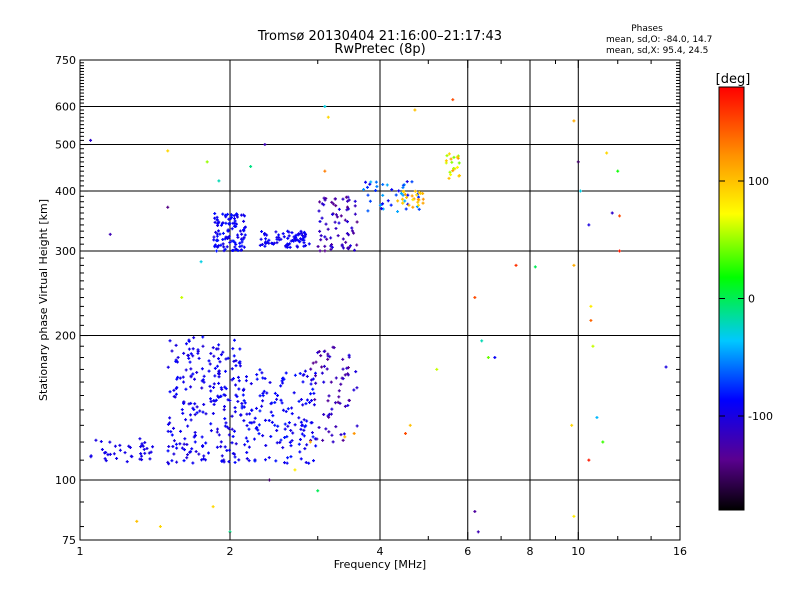  I want to click on colorbar-tick-label: 100, so click(758, 181).